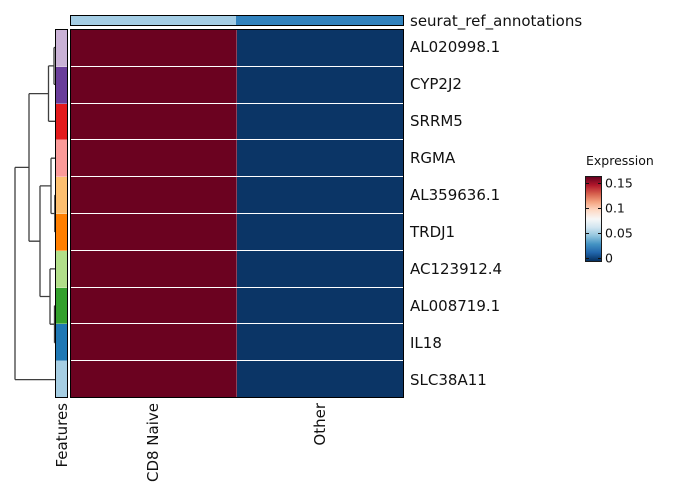 The image size is (676, 500). What do you see at coordinates (456, 268) in the screenshot?
I see `row-label: AC123912.4` at bounding box center [456, 268].